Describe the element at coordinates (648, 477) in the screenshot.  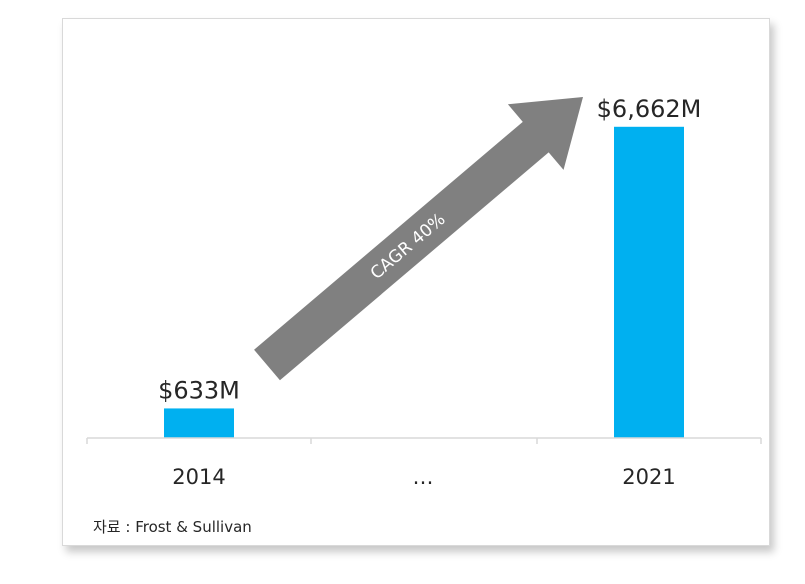
I see `x-tick-label: 2021` at that location.